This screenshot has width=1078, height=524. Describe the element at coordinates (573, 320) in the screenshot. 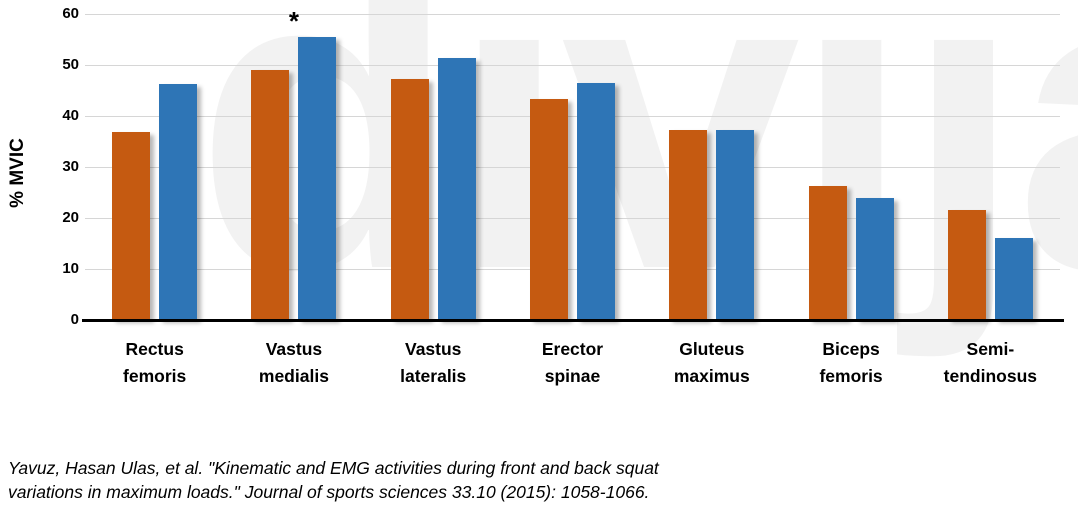

I see `x-axis-line` at that location.